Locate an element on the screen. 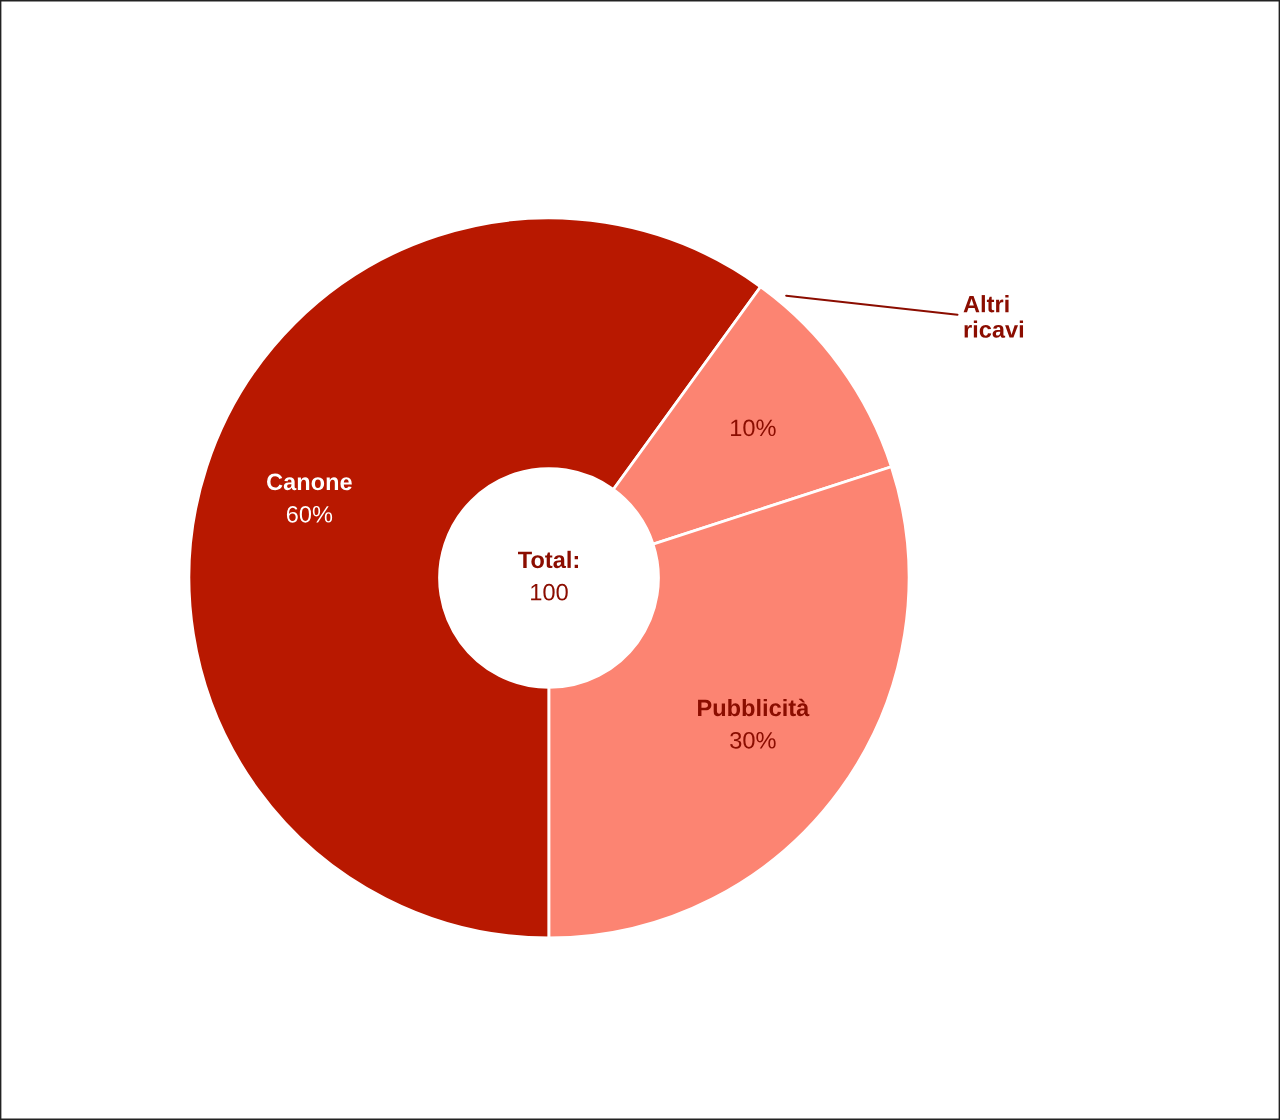  data-label: 10% is located at coordinates (753, 428).